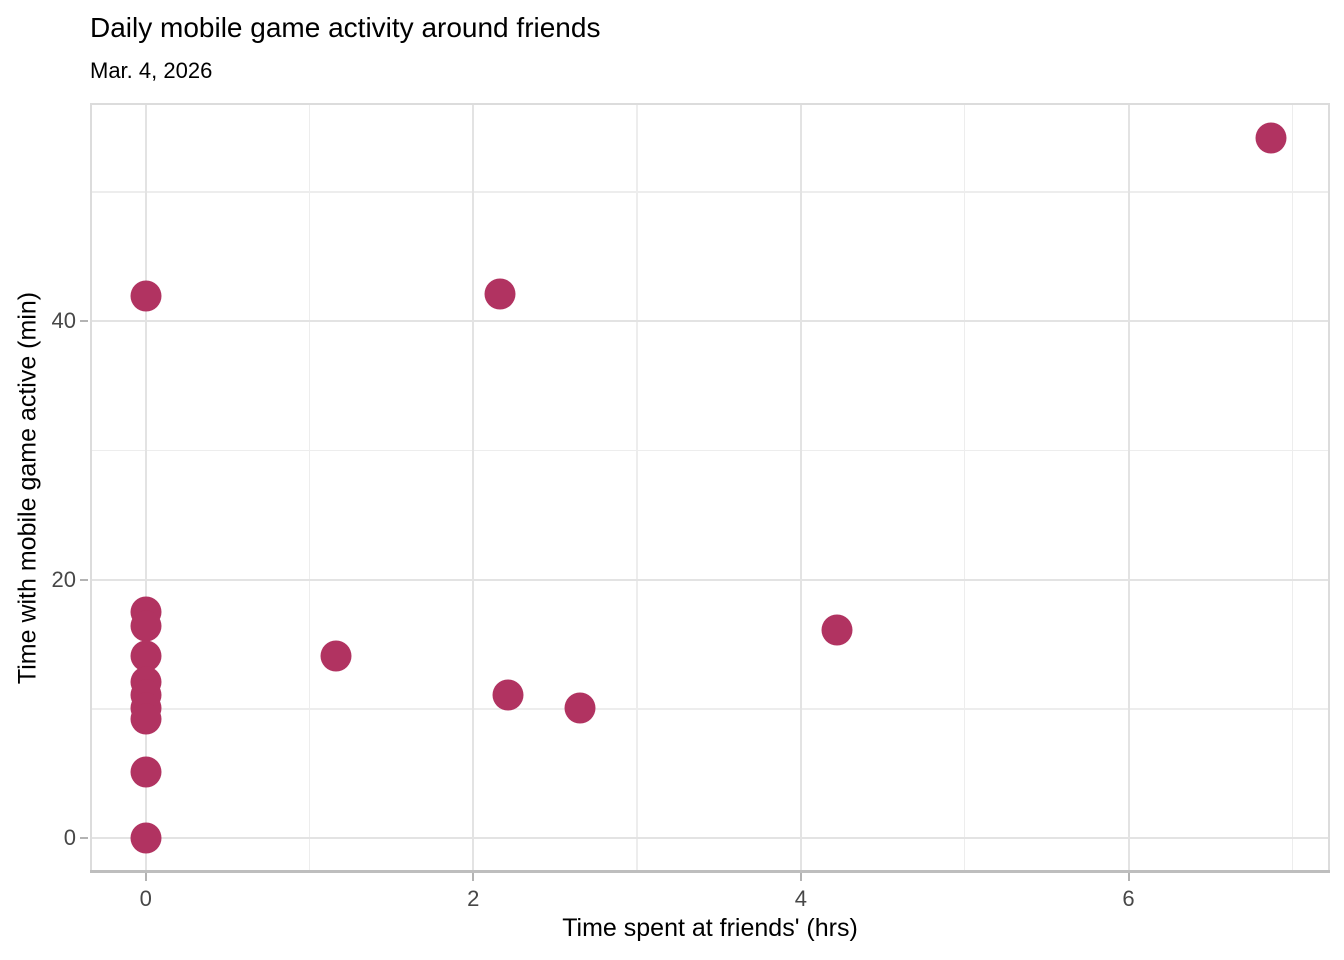 The image size is (1344, 960). I want to click on x-tick-label: 2, so click(473, 898).